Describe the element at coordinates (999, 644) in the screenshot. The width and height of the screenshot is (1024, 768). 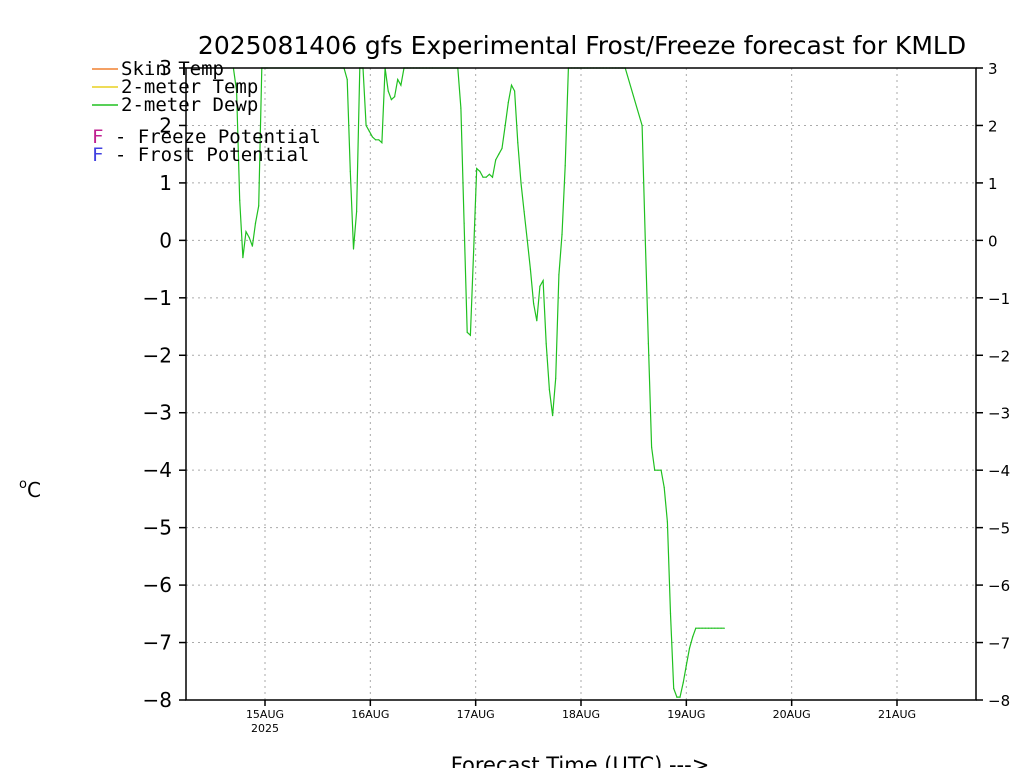
I see `y-tick-label-right: −7` at that location.